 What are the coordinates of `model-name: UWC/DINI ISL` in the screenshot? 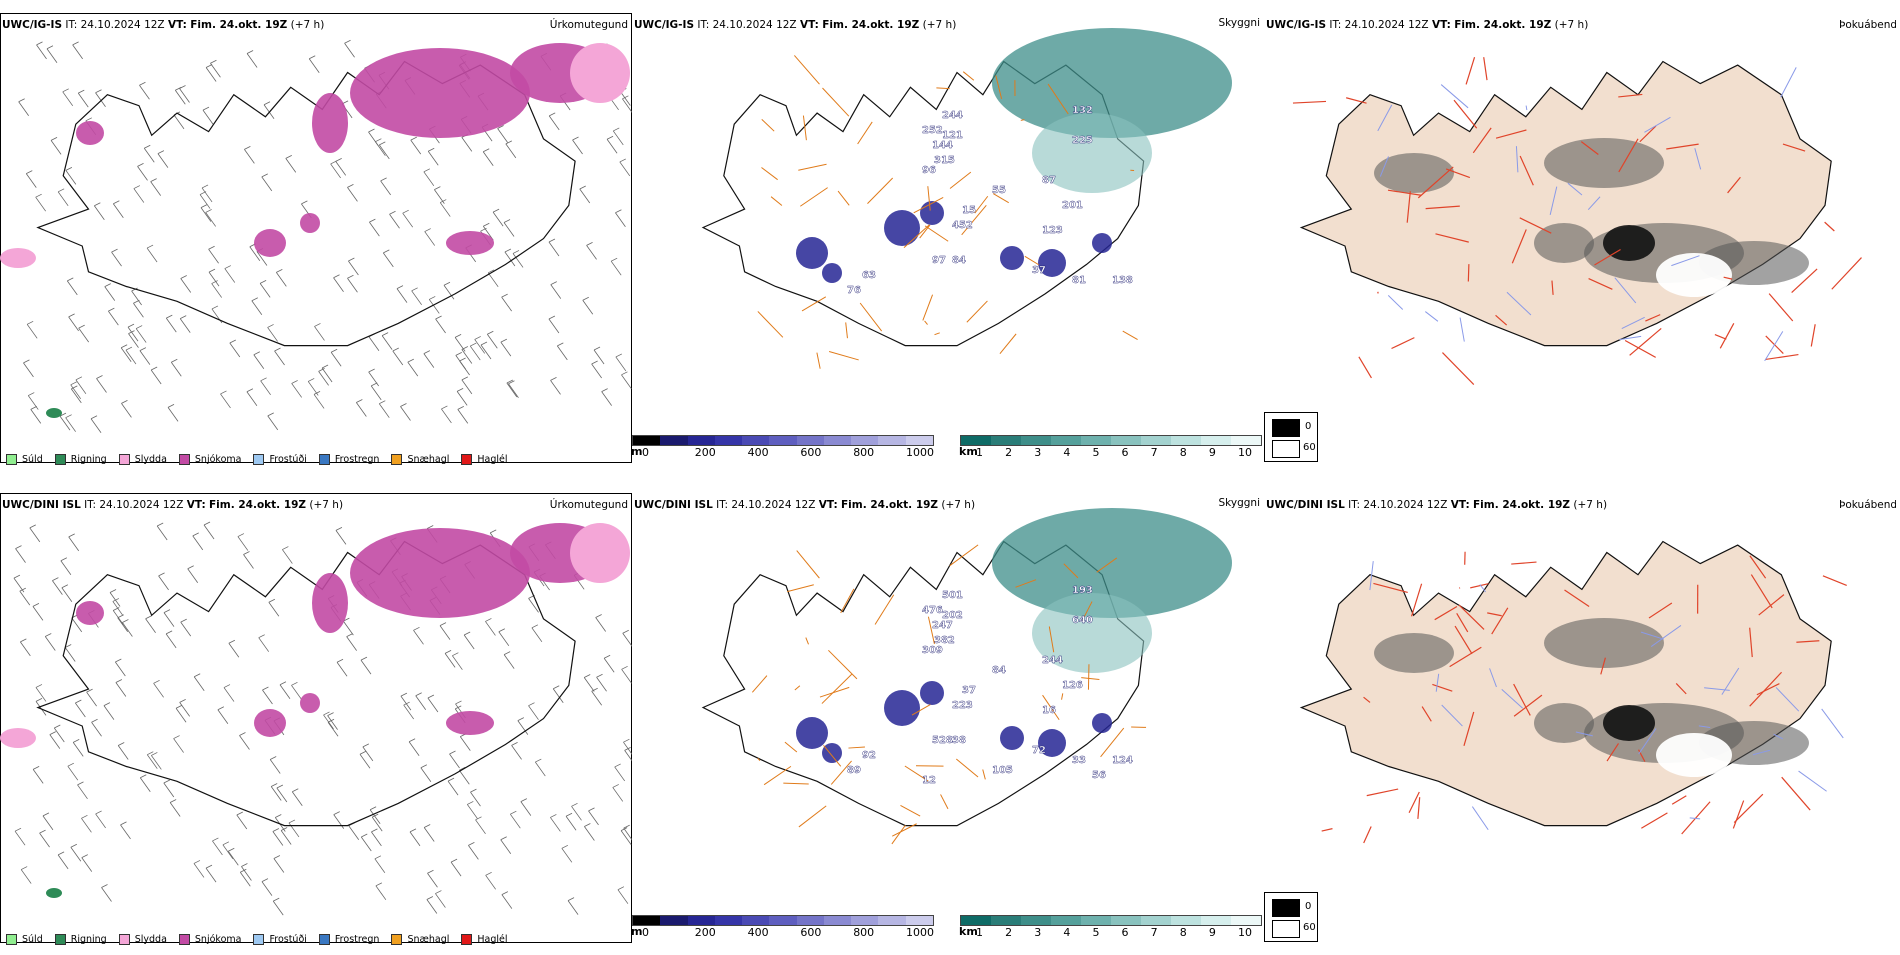 It's located at (673, 505).